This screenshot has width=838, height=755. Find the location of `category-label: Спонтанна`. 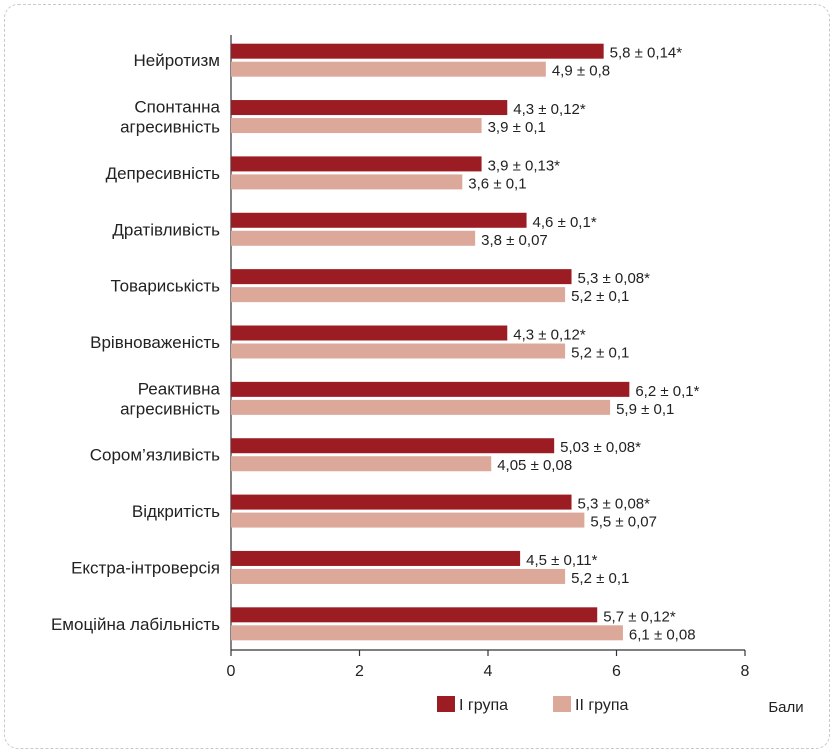

category-label: Спонтанна is located at coordinates (177, 107).